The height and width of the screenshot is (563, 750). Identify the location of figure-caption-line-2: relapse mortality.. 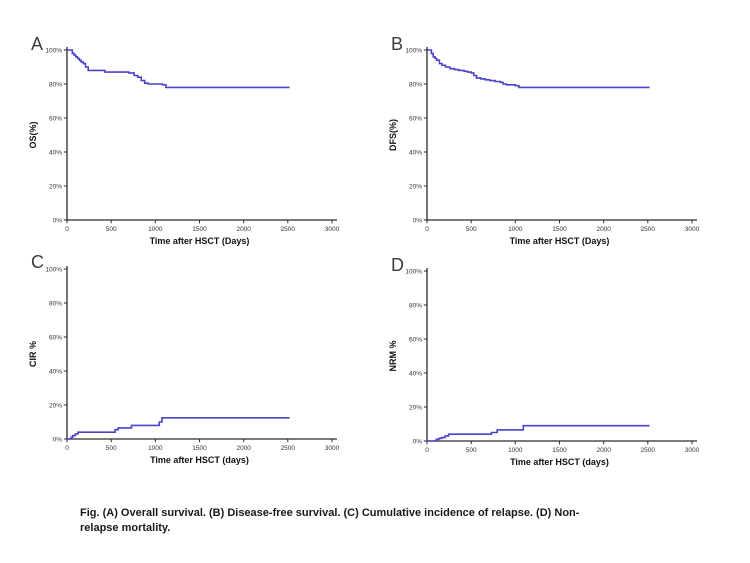
(125, 528).